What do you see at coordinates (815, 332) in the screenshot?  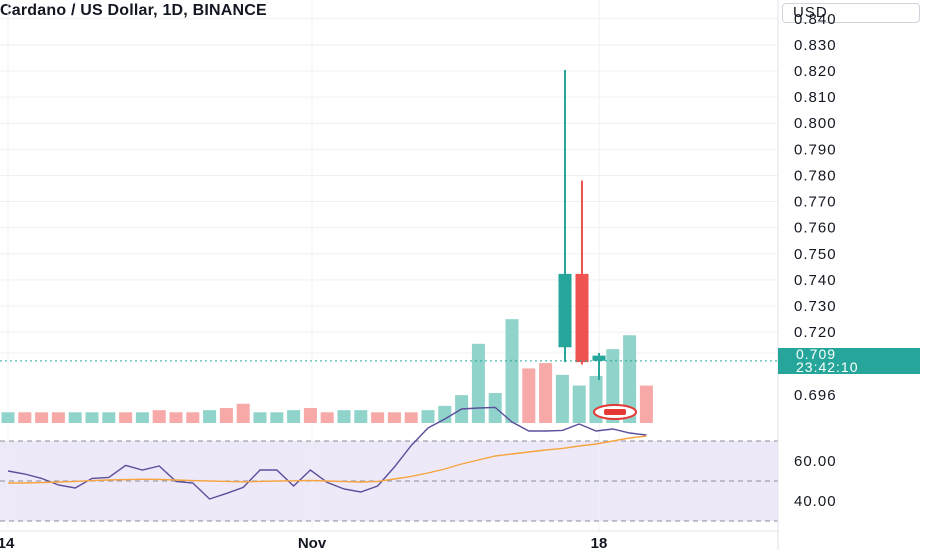 I see `price-tick-label: 0.720` at bounding box center [815, 332].